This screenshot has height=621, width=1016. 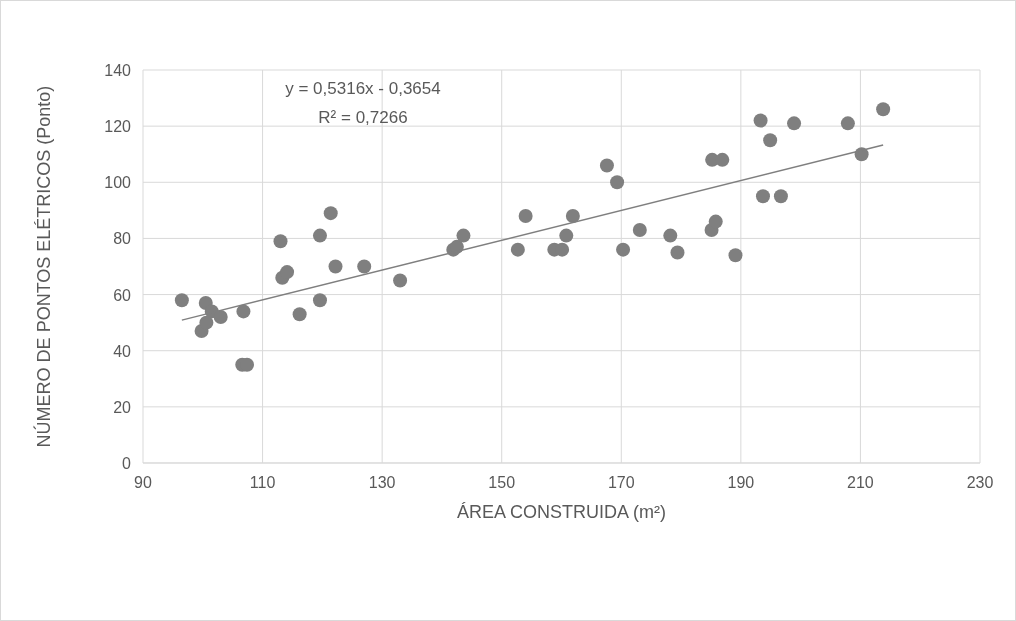 What do you see at coordinates (561, 512) in the screenshot?
I see `x-axis-title: ÁREA CONSTRUIDA (m²)` at bounding box center [561, 512].